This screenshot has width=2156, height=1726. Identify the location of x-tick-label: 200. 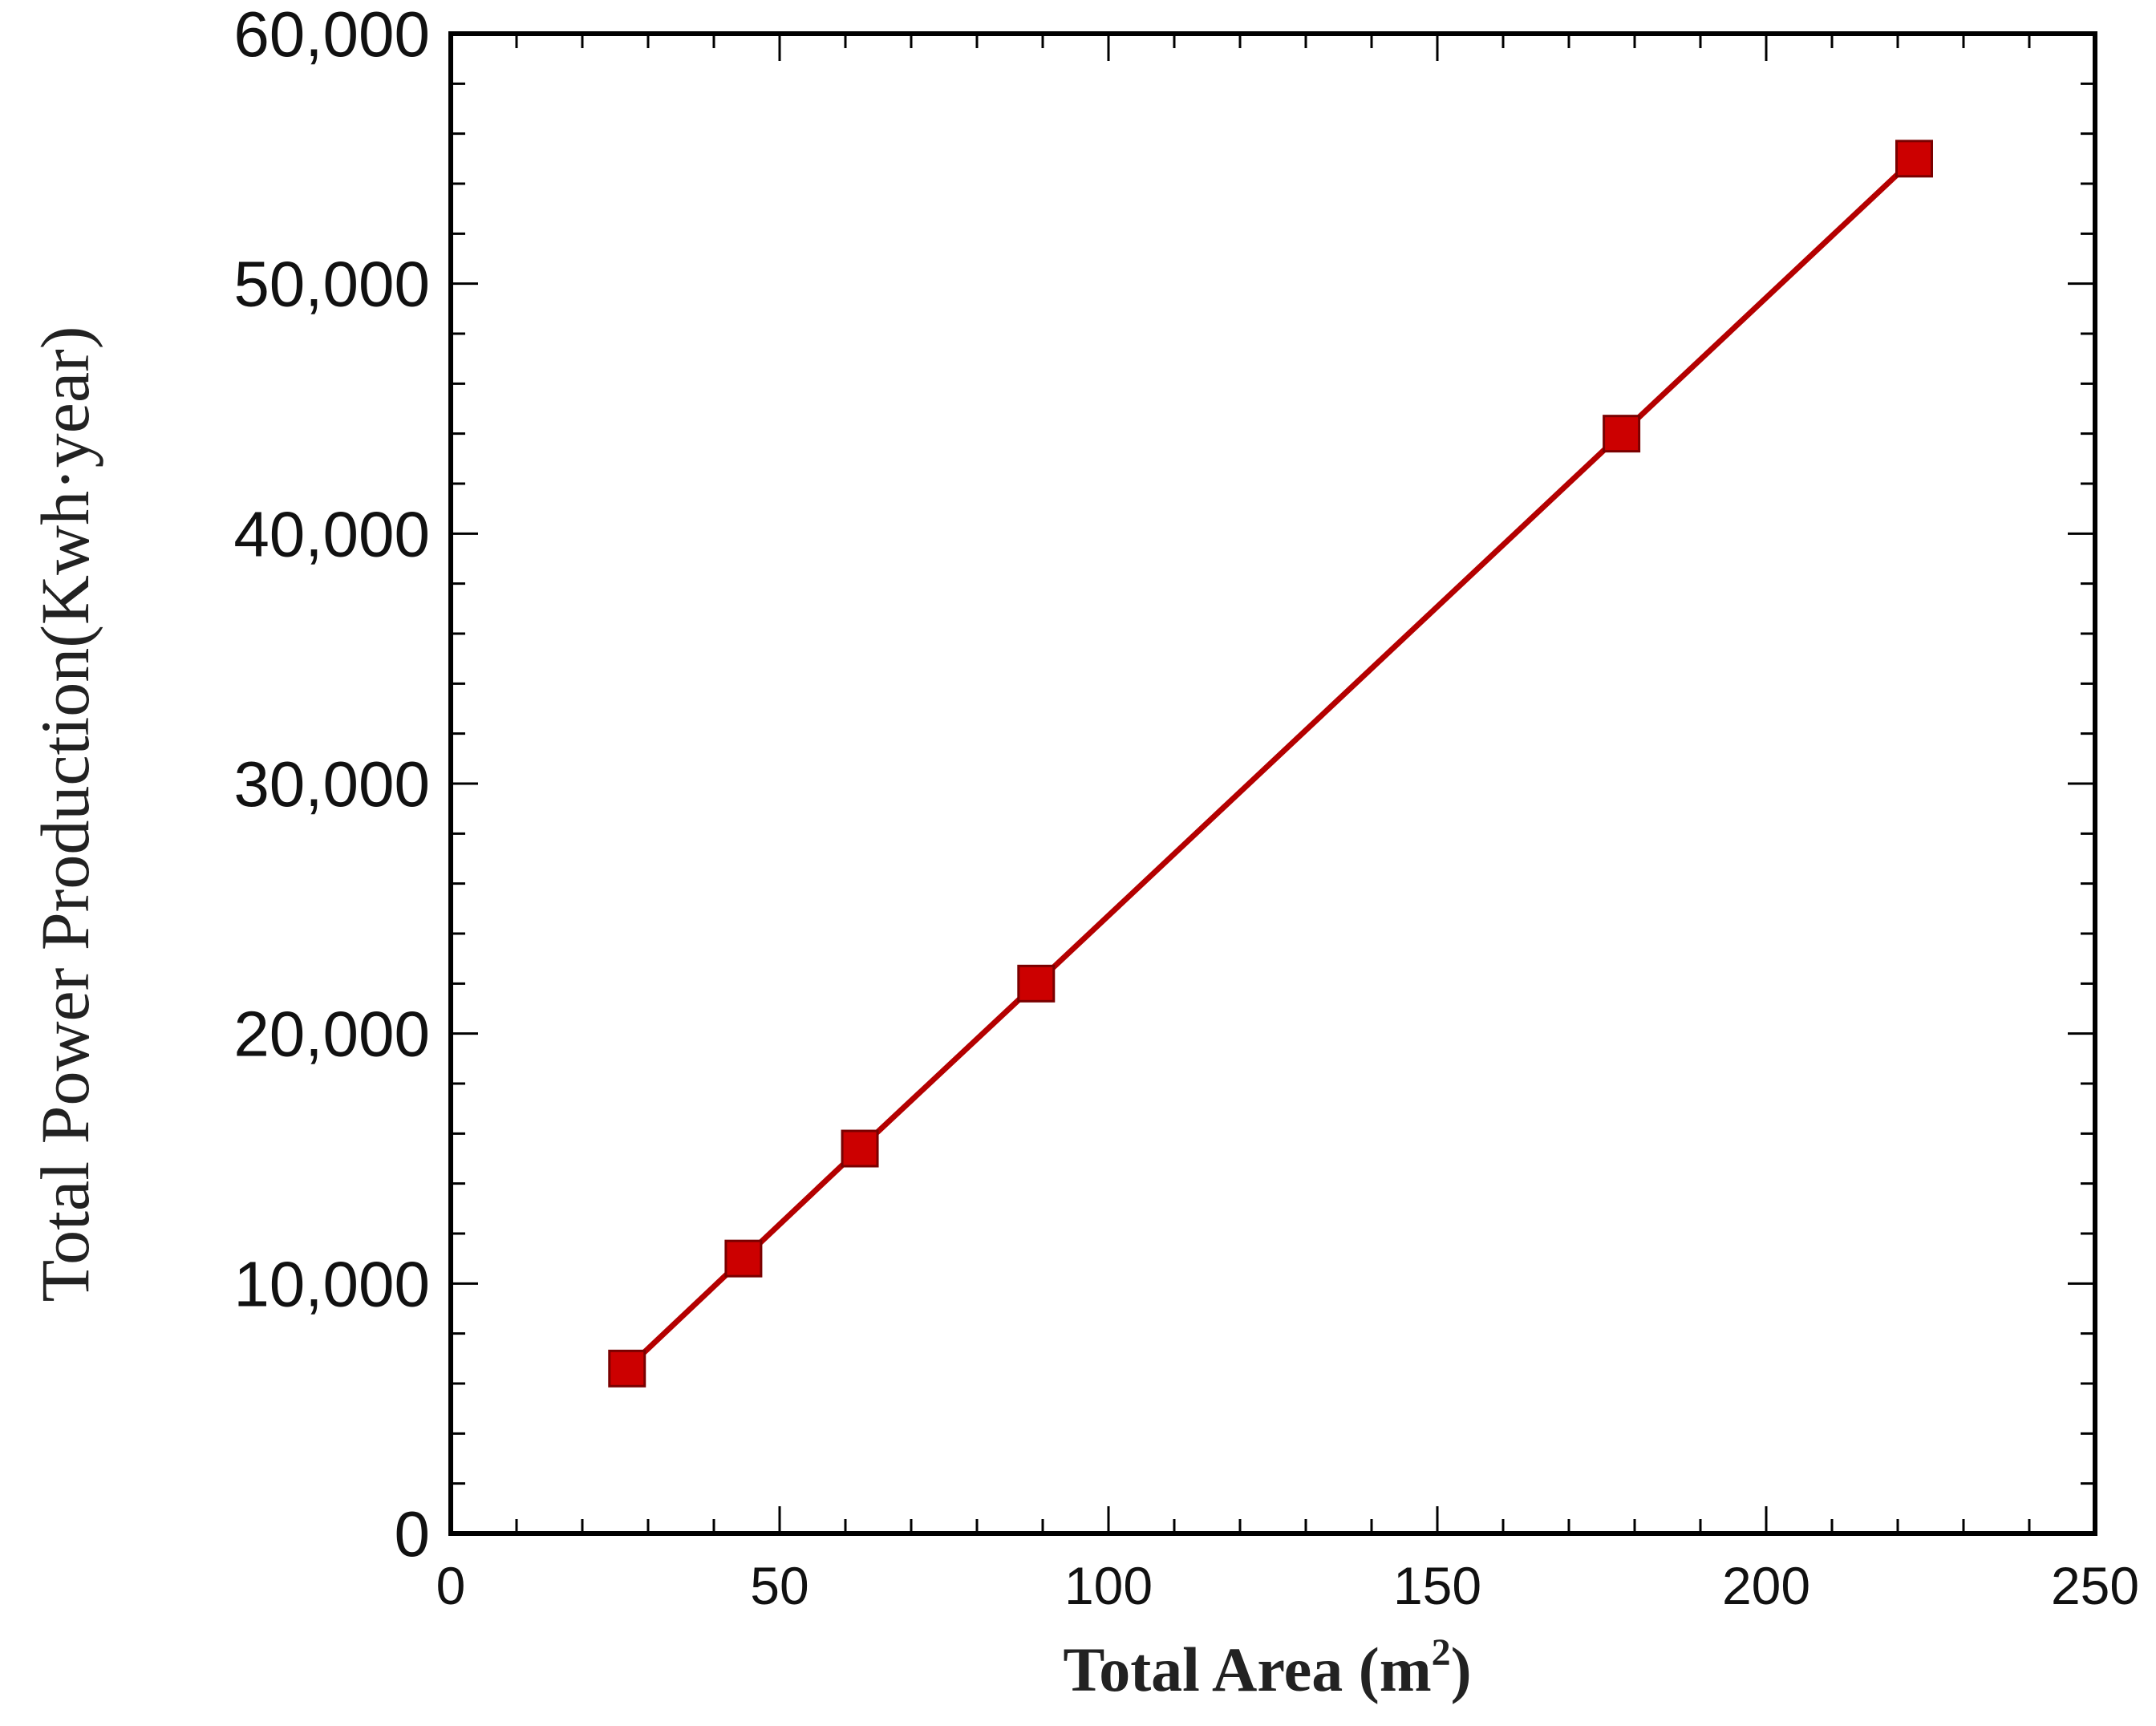
(1766, 1585).